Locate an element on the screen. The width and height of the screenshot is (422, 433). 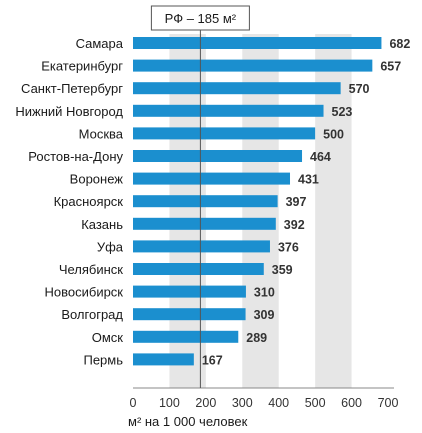
data-label: 657 is located at coordinates (390, 67).